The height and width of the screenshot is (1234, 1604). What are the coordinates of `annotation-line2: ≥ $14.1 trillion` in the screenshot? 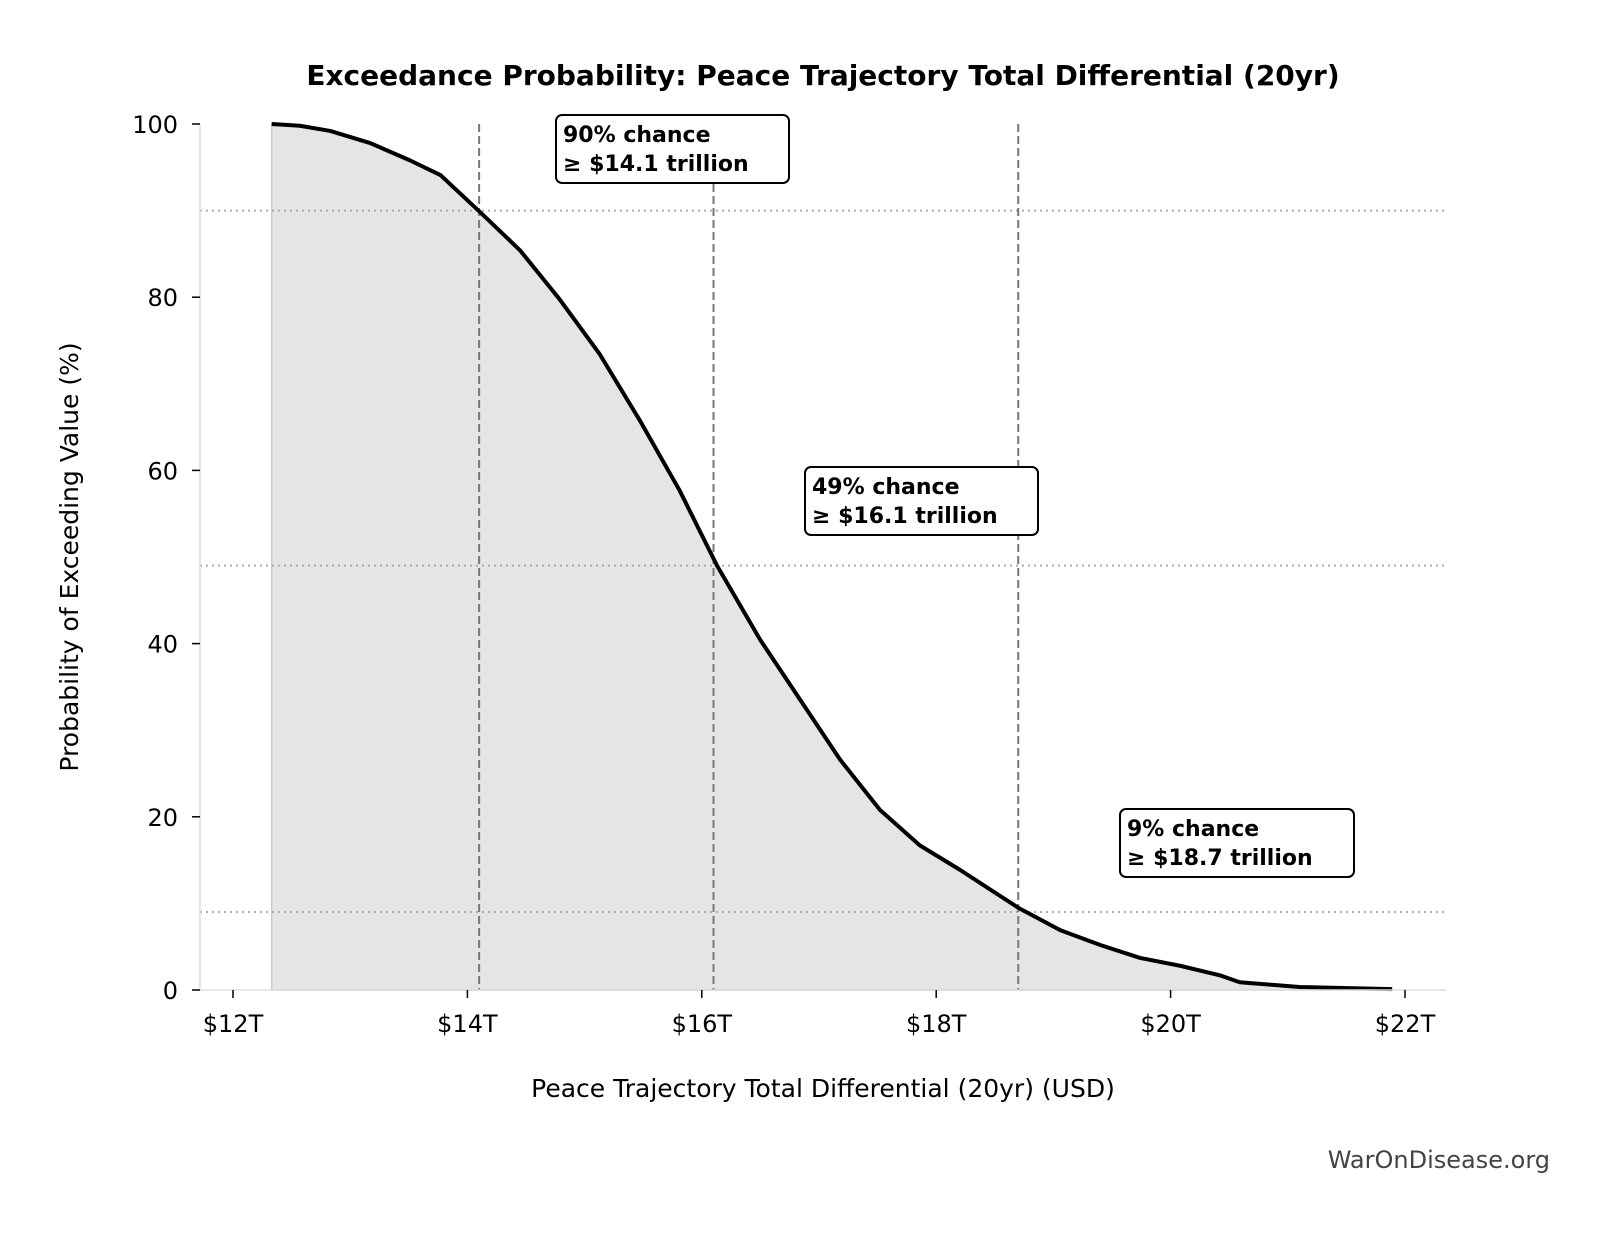 It's located at (656, 164).